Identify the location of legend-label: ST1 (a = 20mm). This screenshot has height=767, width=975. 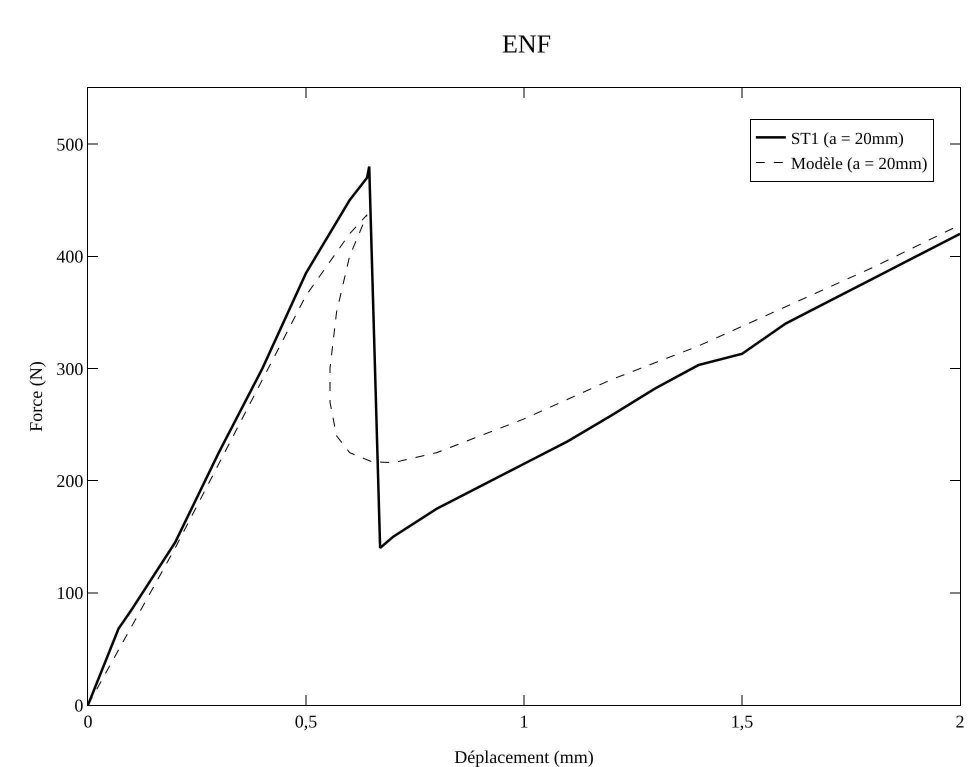
(847, 138).